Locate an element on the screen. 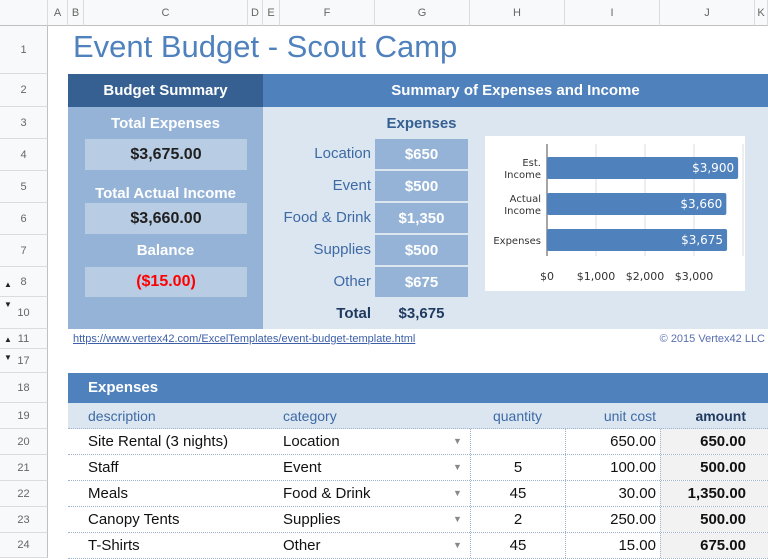 This screenshot has height=559, width=768. category-cell: Food & Drink is located at coordinates (327, 493).